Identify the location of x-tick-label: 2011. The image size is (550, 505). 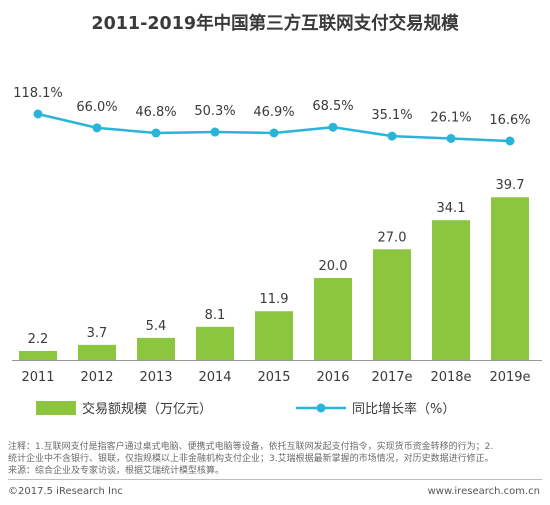
(37, 377).